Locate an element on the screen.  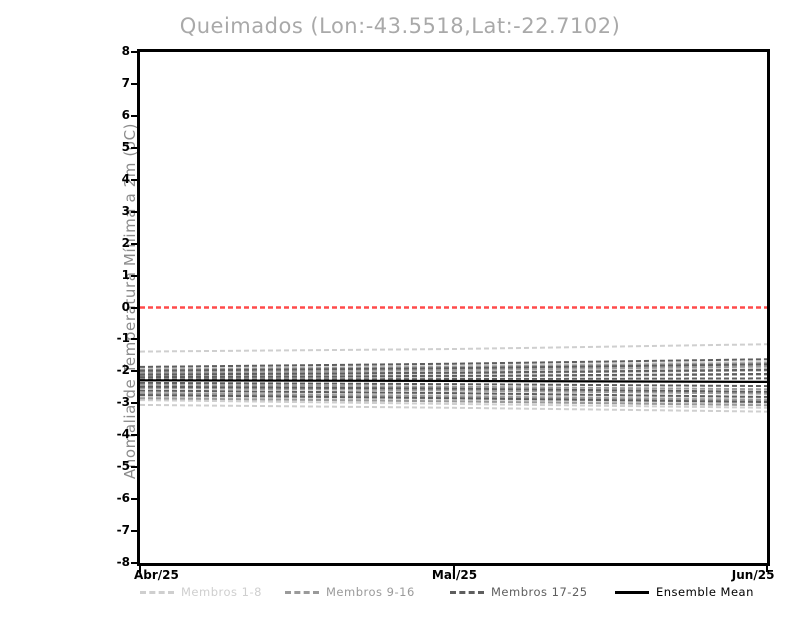
x-tick-label: Abr/25 is located at coordinates (156, 575).